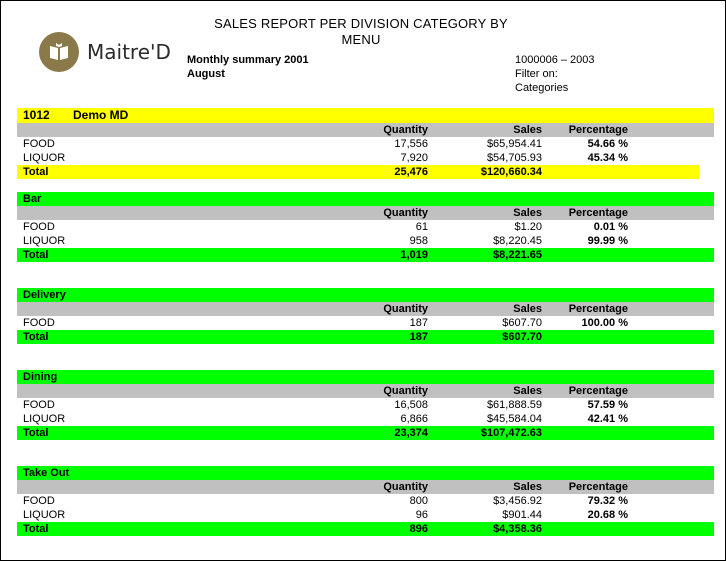 The image size is (726, 561). Describe the element at coordinates (361, 23) in the screenshot. I see `report-title-line-1: SALES REPORT PER DIVISION CATEGORY BY` at that location.